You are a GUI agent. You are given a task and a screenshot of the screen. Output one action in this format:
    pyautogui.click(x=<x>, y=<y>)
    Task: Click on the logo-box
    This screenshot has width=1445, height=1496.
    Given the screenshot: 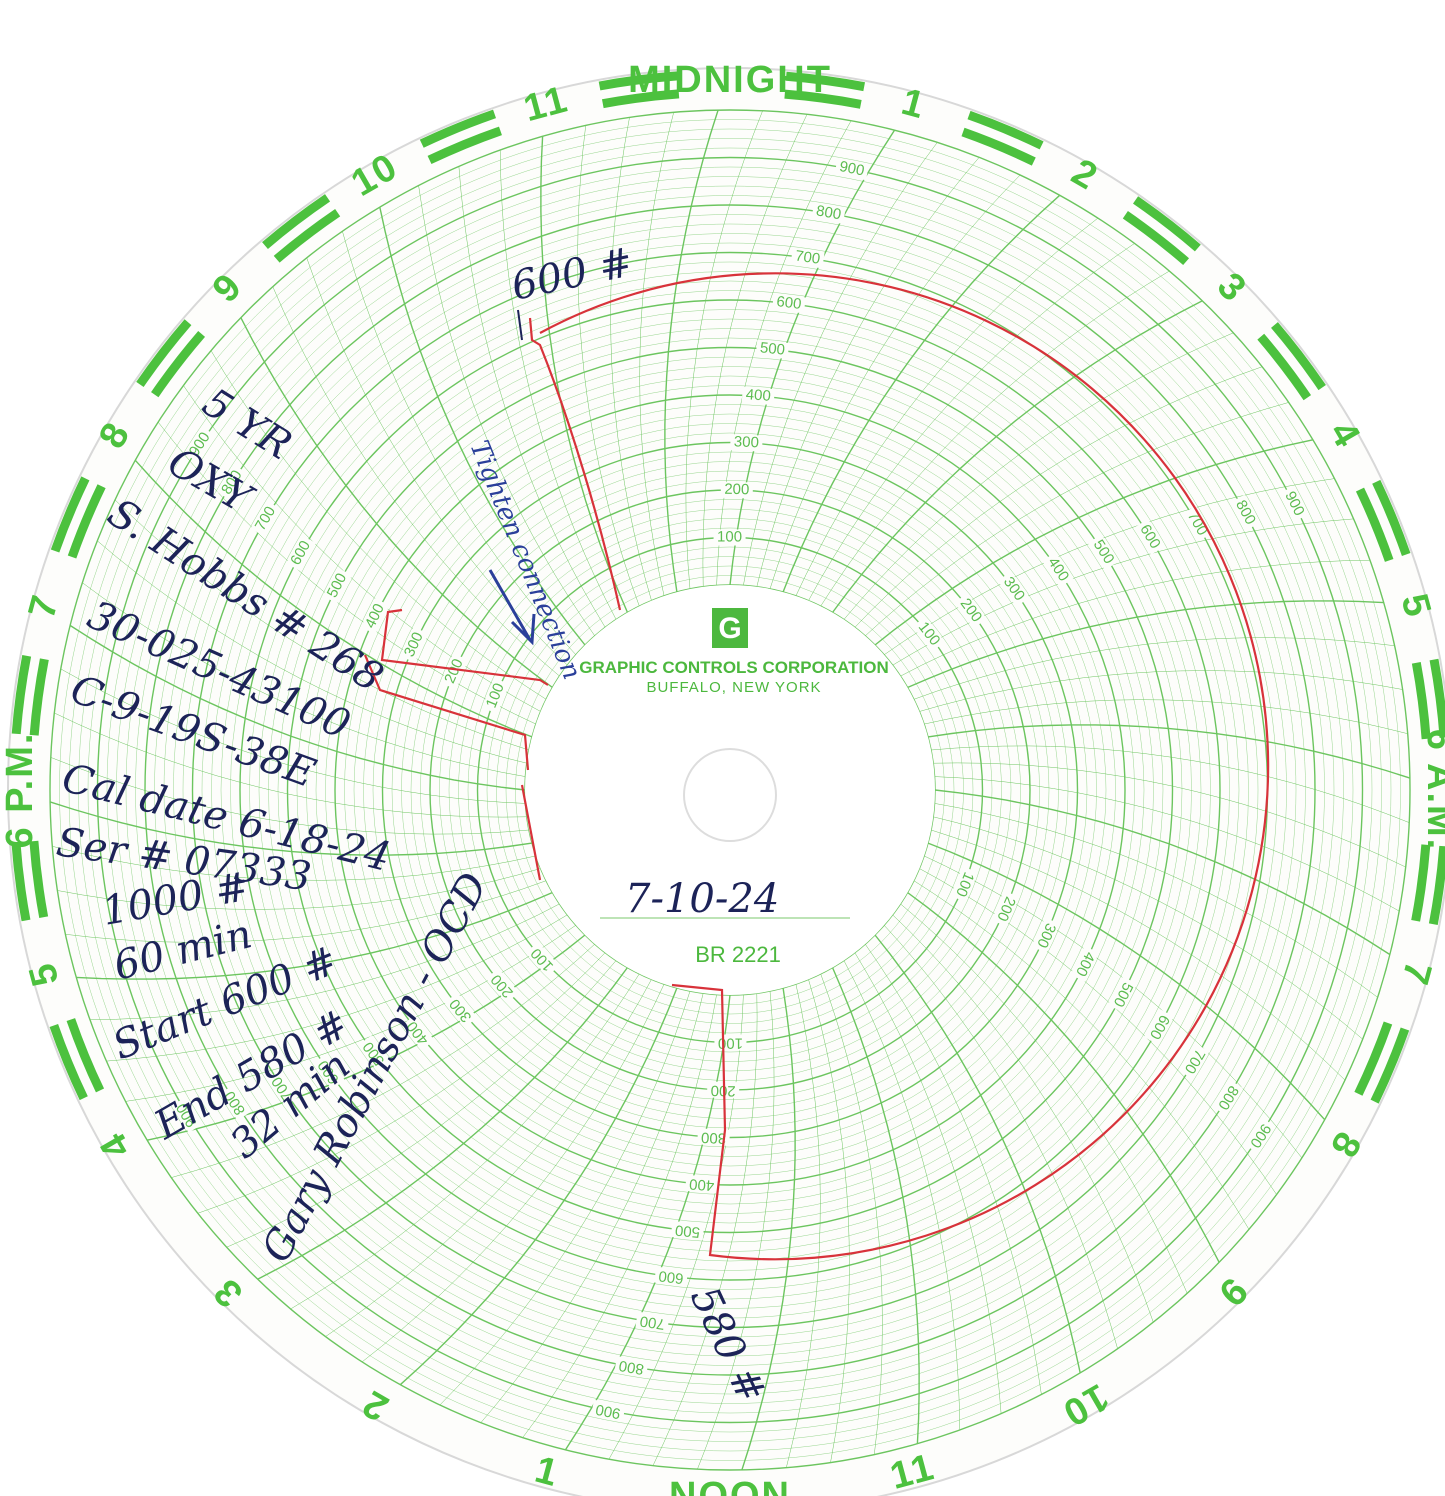 What is the action you would take?
    pyautogui.click(x=730, y=628)
    